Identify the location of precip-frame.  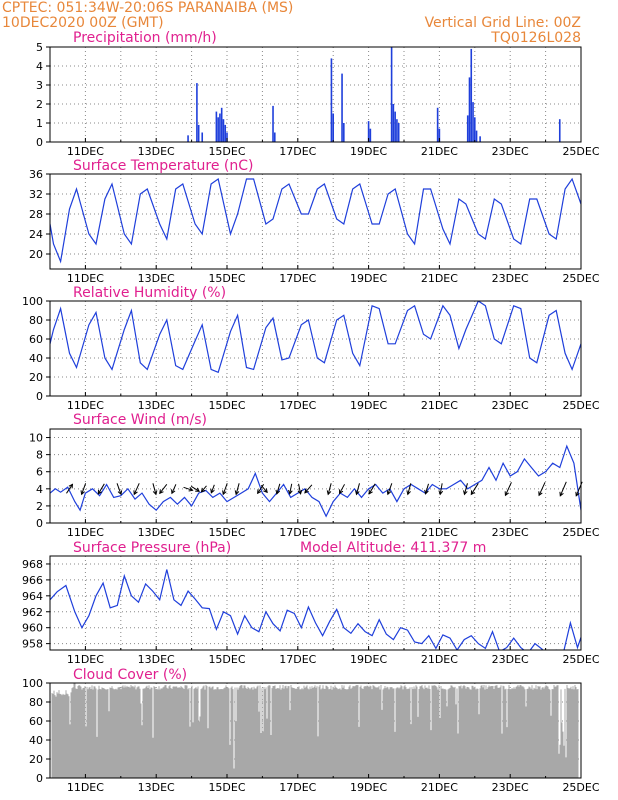
(315, 94).